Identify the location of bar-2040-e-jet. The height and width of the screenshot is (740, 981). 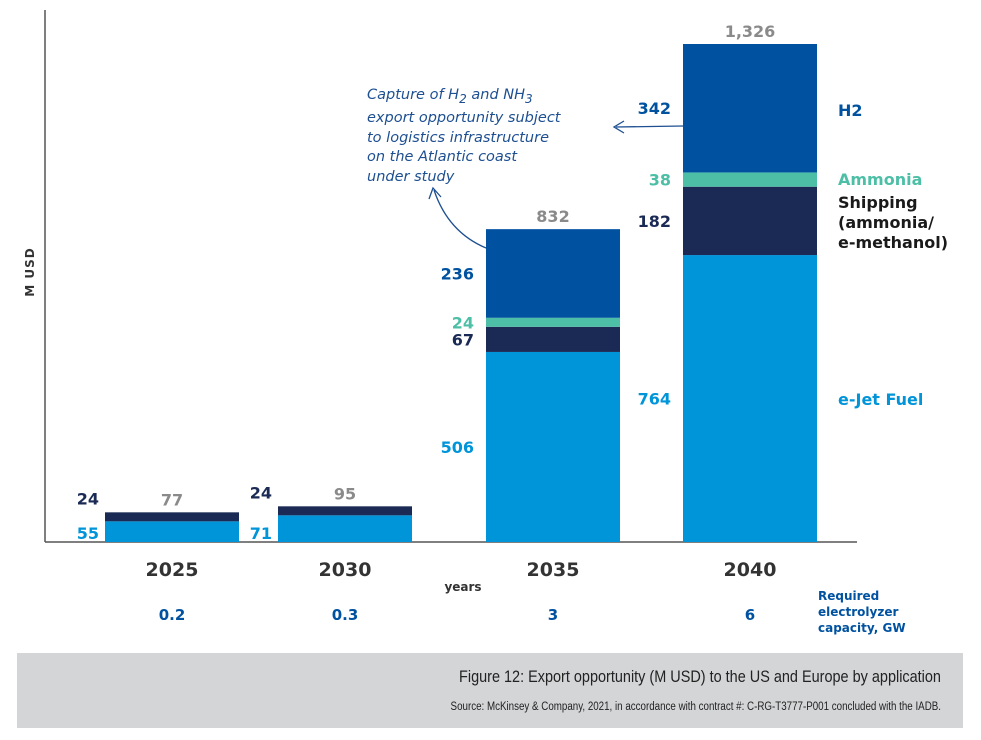
(750, 398).